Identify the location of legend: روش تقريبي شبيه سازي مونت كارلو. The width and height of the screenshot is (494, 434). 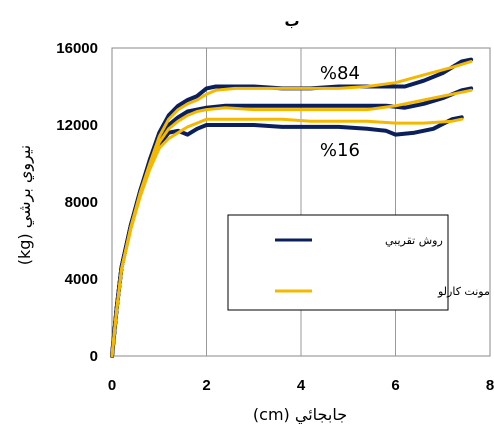
(360, 262).